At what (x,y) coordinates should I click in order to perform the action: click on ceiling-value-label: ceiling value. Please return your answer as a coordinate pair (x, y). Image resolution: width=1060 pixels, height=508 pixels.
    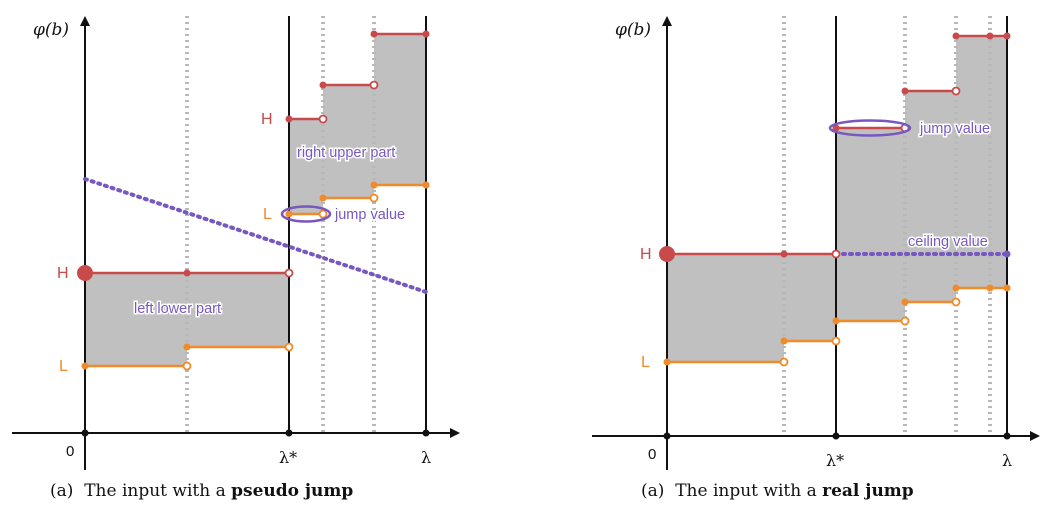
    Looking at the image, I should click on (948, 242).